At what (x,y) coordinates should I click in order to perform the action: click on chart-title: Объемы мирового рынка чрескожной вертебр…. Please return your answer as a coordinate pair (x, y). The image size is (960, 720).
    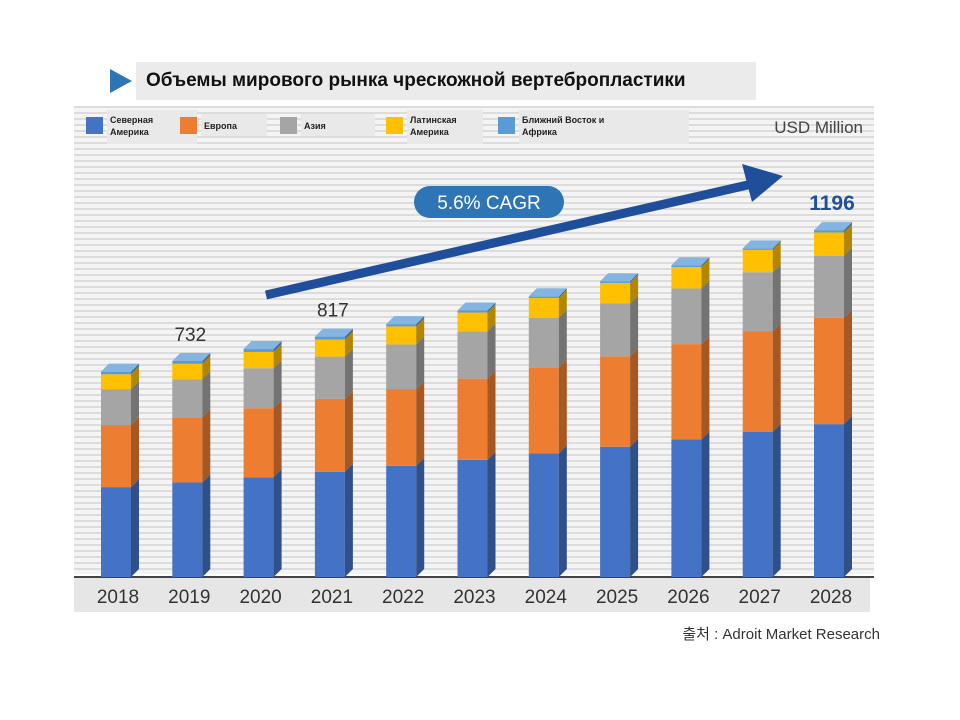
    Looking at the image, I should click on (446, 81).